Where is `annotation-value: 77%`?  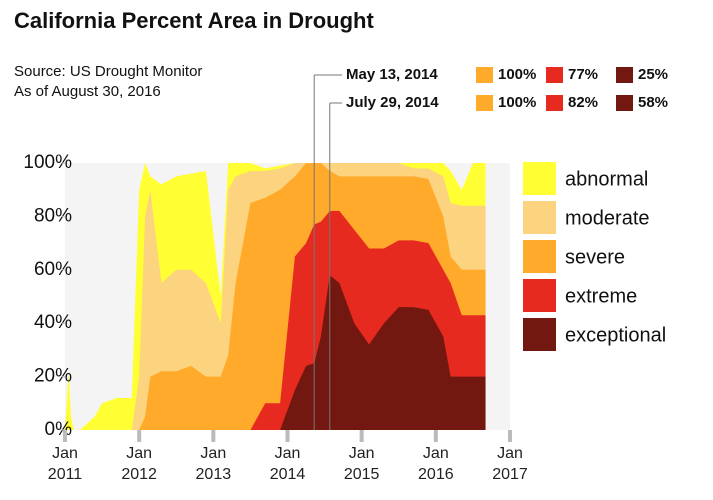 annotation-value: 77% is located at coordinates (583, 74).